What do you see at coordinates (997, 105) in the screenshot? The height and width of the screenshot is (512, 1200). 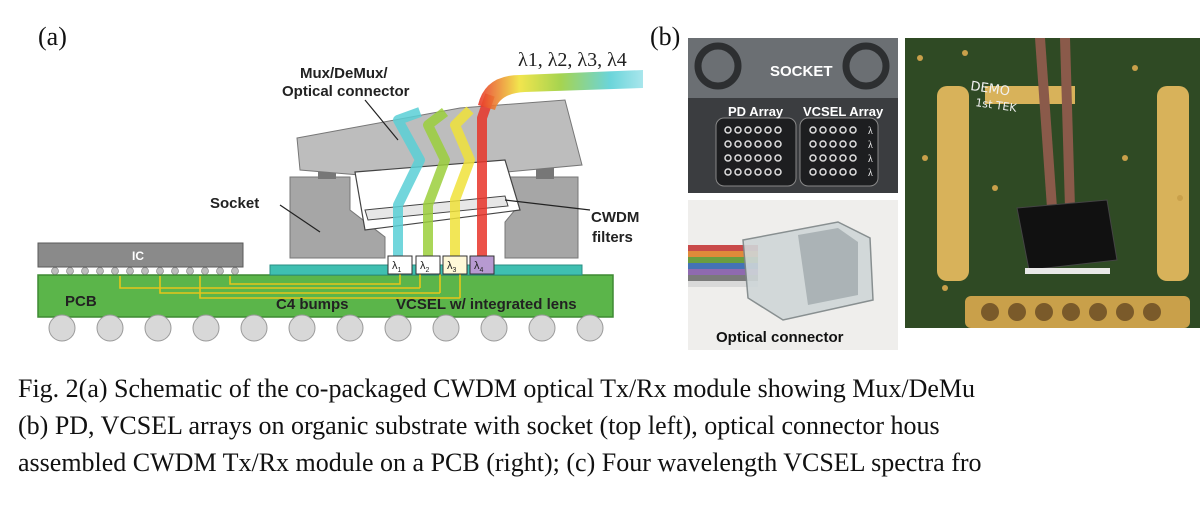 I see `pcb-handwriting-2: 1st TEK` at bounding box center [997, 105].